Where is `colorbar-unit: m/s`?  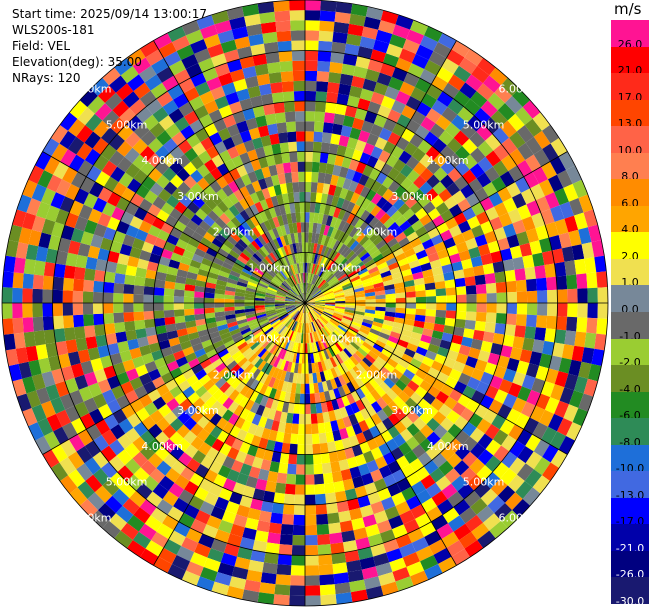
colorbar-unit: m/s is located at coordinates (628, 9).